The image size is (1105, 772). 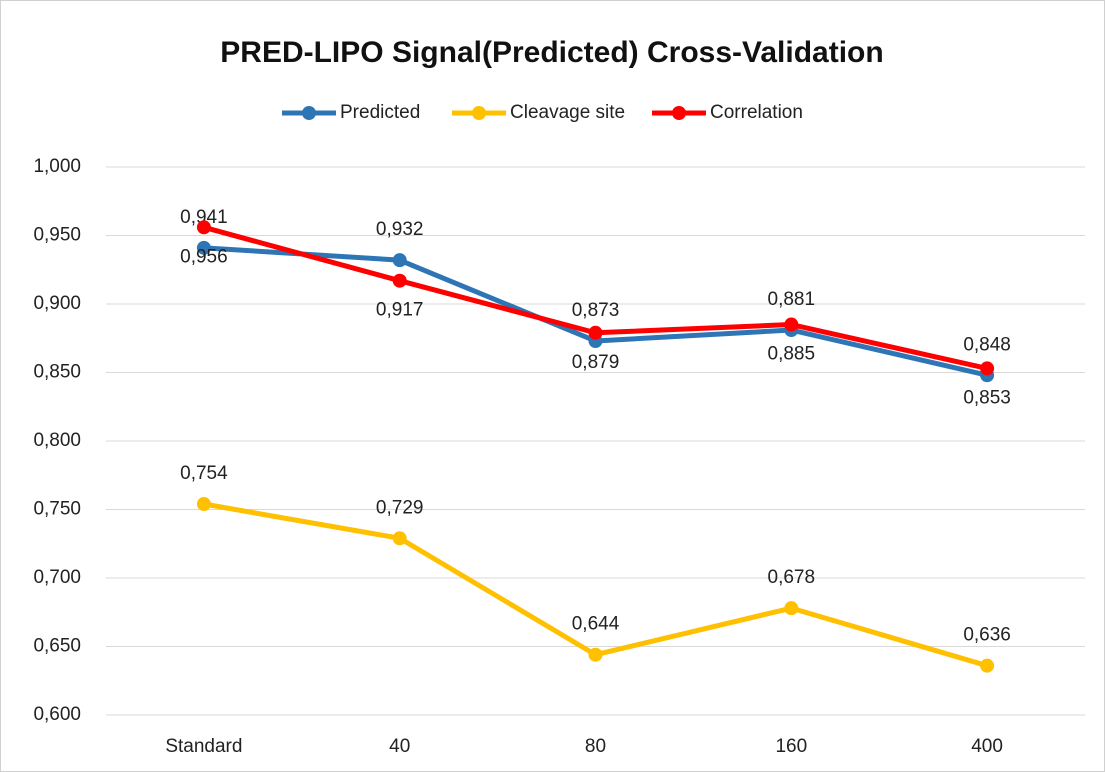 What do you see at coordinates (57, 372) in the screenshot?
I see `y-tick-label: 0,850` at bounding box center [57, 372].